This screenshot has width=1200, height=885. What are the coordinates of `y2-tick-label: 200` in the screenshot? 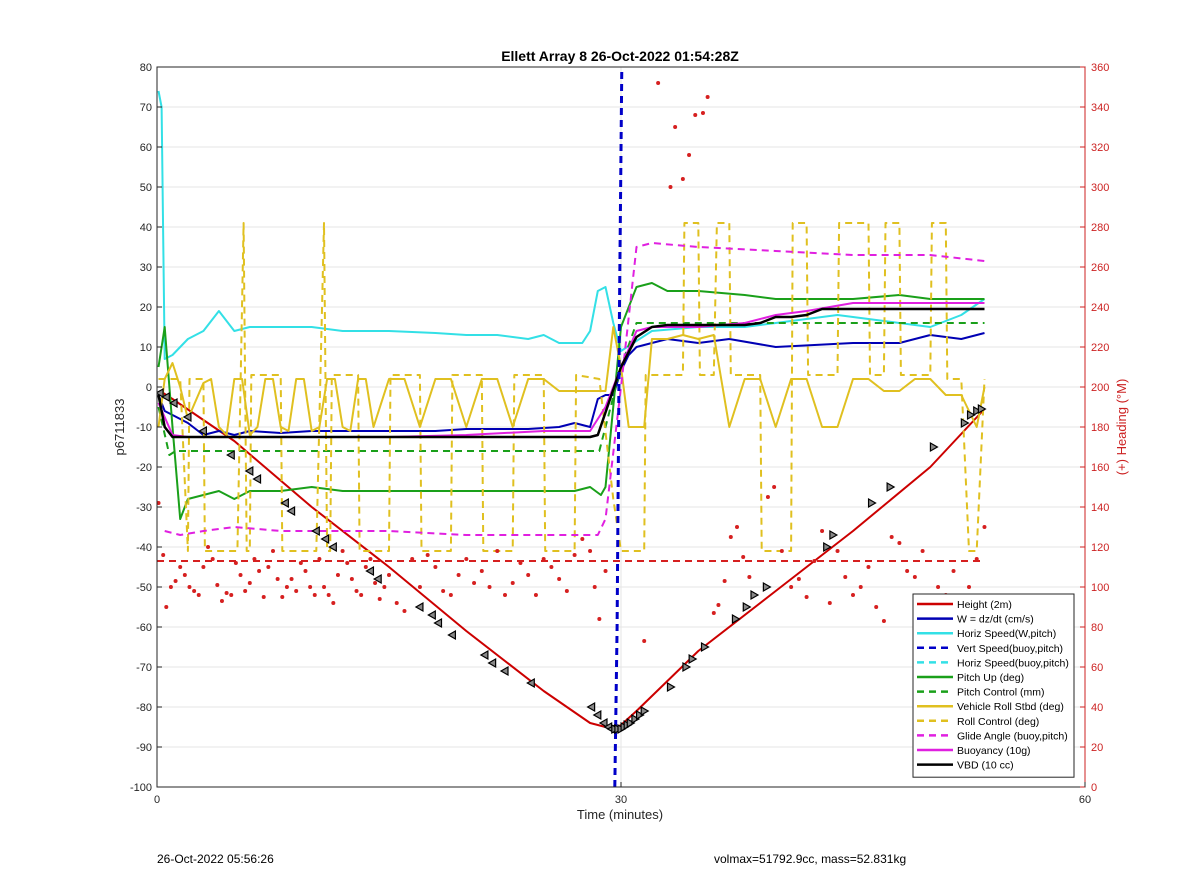 It's located at (1100, 388).